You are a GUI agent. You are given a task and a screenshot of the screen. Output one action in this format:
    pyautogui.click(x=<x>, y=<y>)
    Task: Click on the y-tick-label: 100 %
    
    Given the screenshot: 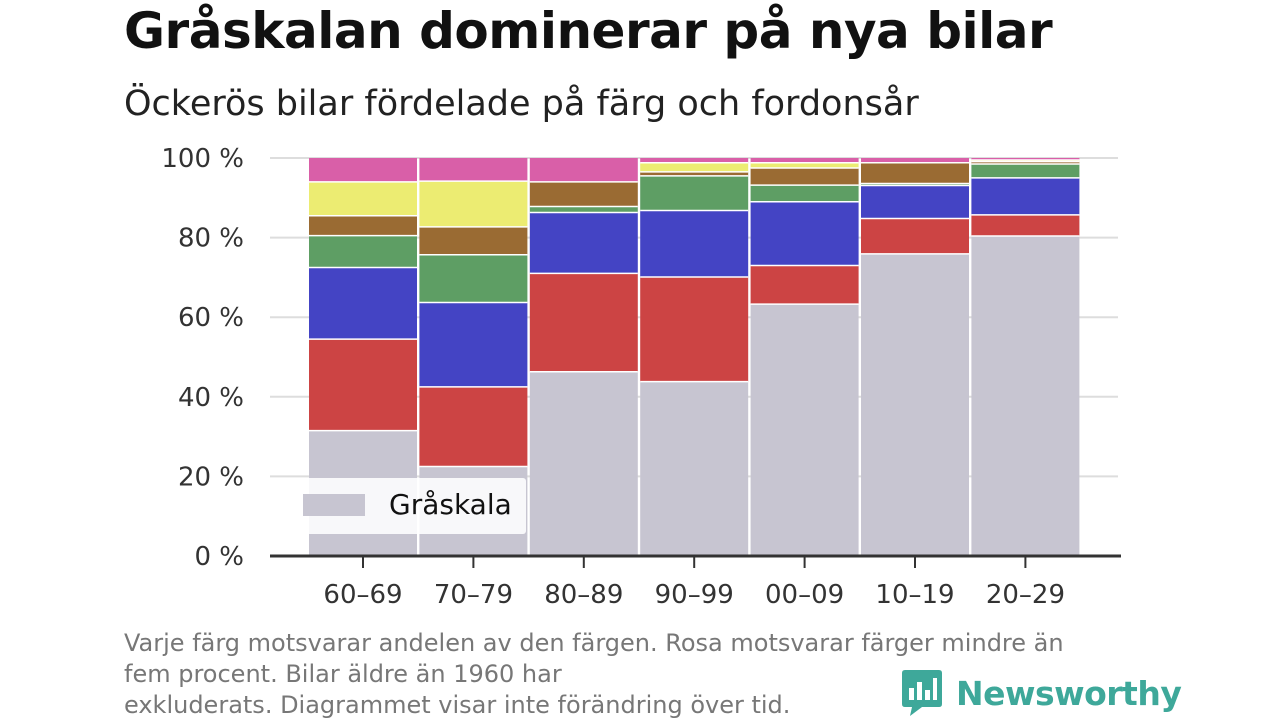 What is the action you would take?
    pyautogui.click(x=202, y=159)
    